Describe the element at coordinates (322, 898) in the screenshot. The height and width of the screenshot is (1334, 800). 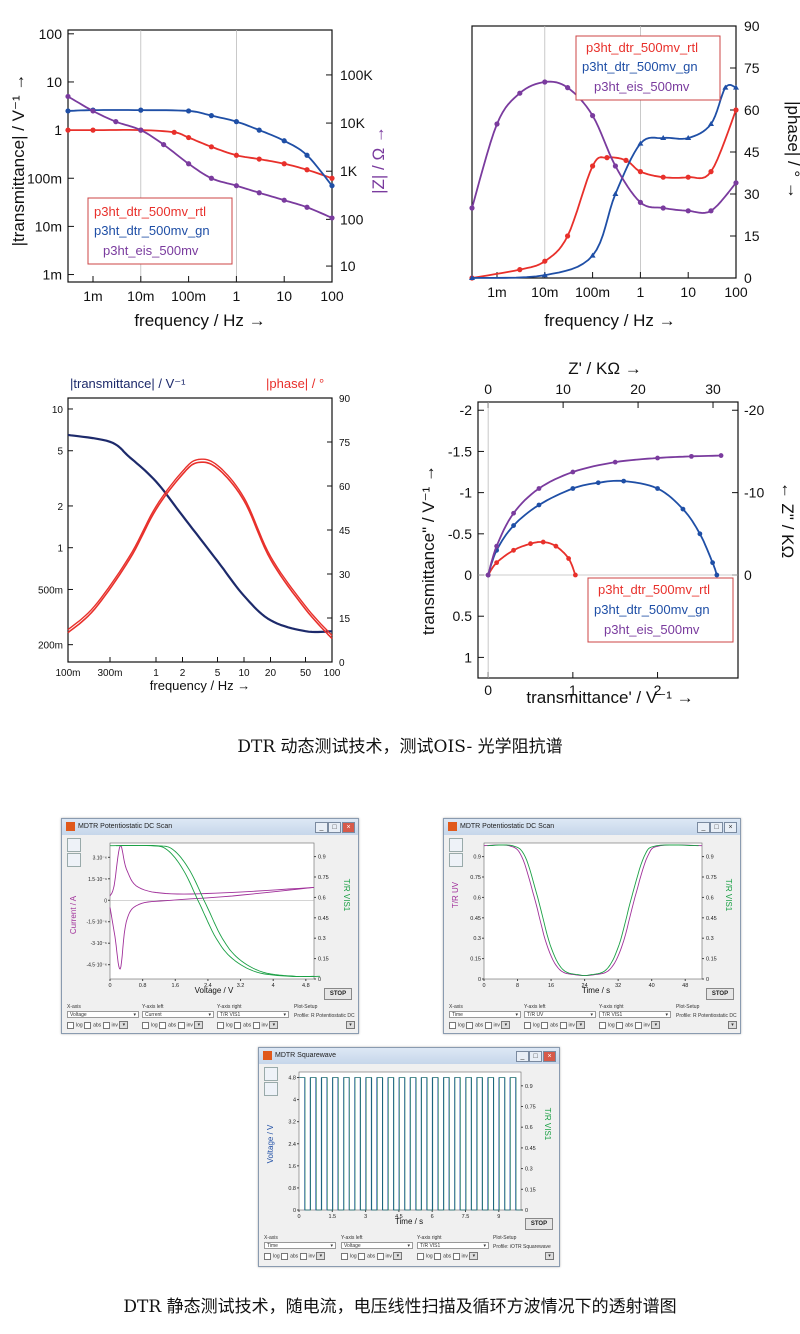
I see `y-right-tick-label: 0.6` at that location.